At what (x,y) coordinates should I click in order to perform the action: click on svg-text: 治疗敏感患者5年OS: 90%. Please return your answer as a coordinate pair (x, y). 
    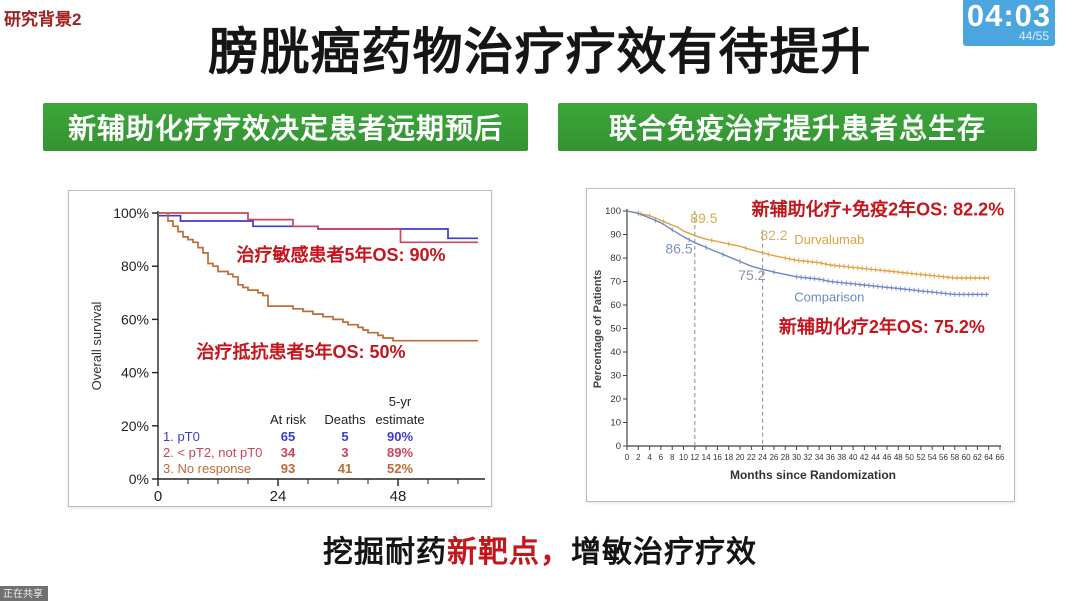
    Looking at the image, I should click on (340, 254).